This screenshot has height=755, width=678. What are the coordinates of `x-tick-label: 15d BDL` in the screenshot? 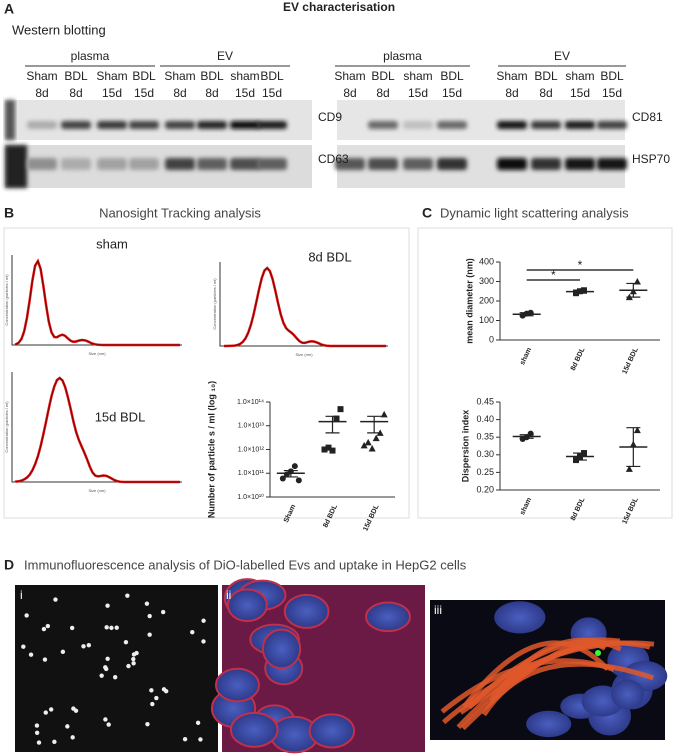 It's located at (630, 360).